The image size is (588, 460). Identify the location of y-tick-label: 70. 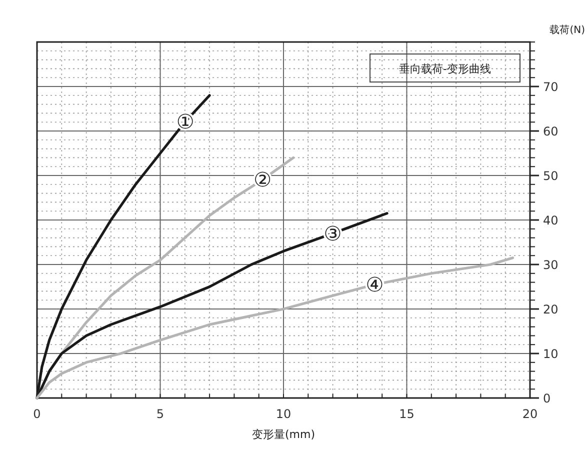
(550, 87).